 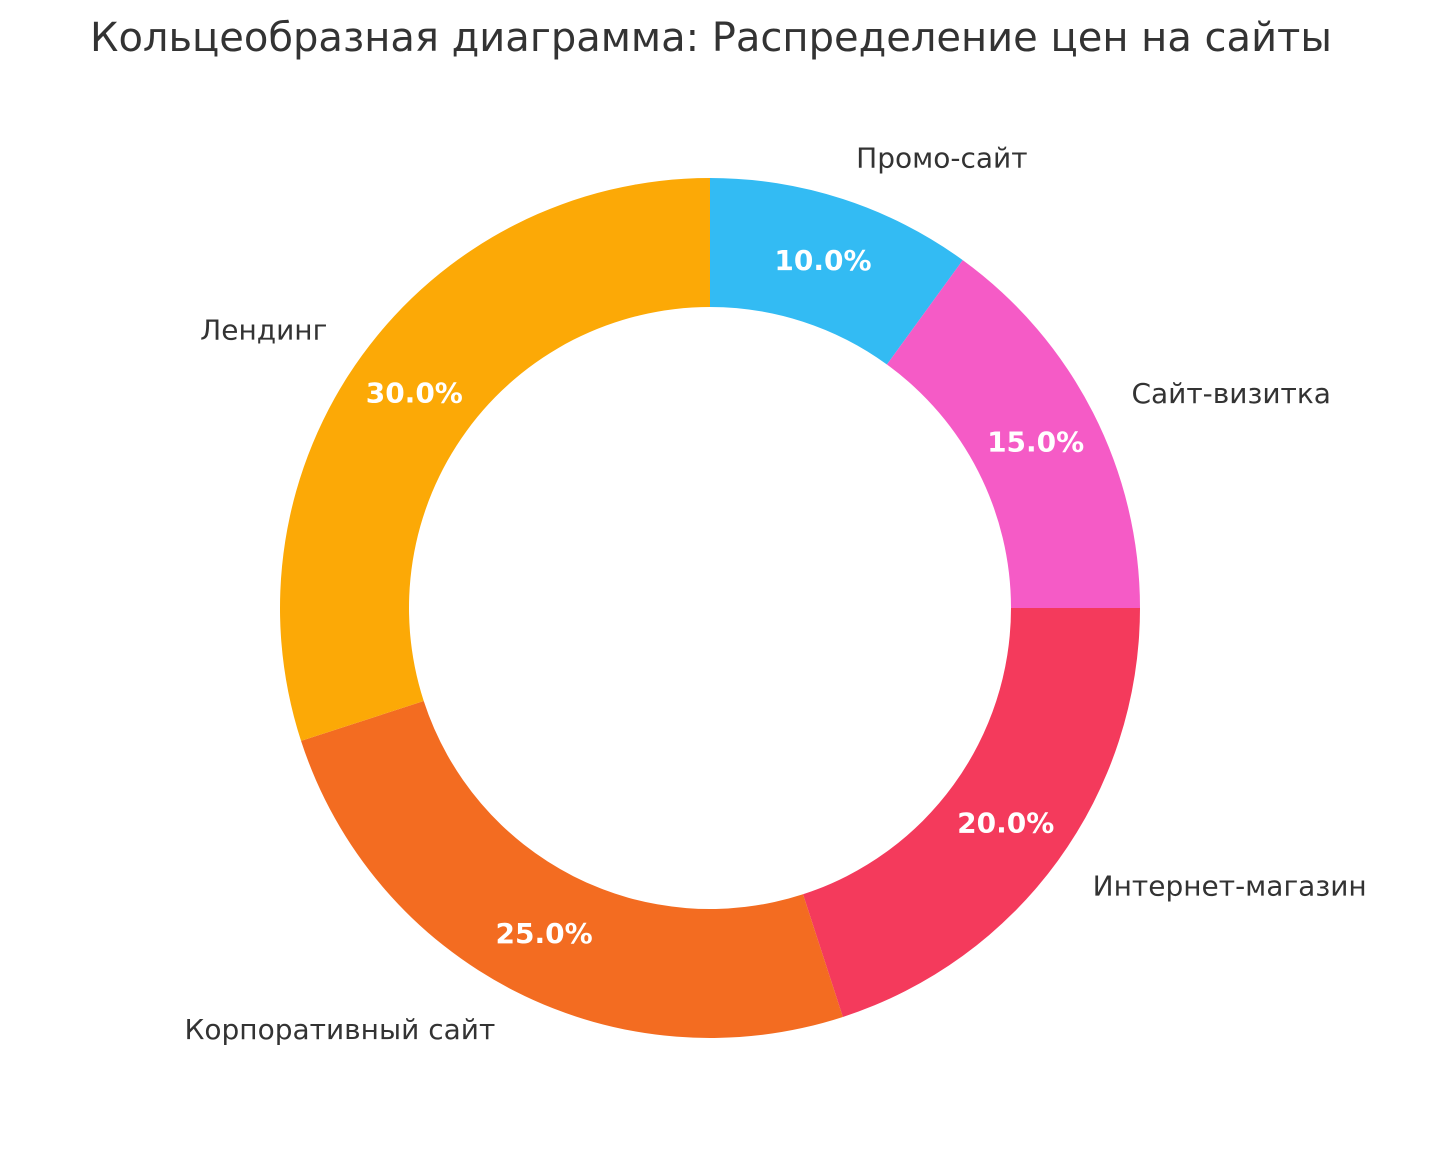 What do you see at coordinates (941, 158) in the screenshot?
I see `segment-category-label-0: Промо-сайт` at bounding box center [941, 158].